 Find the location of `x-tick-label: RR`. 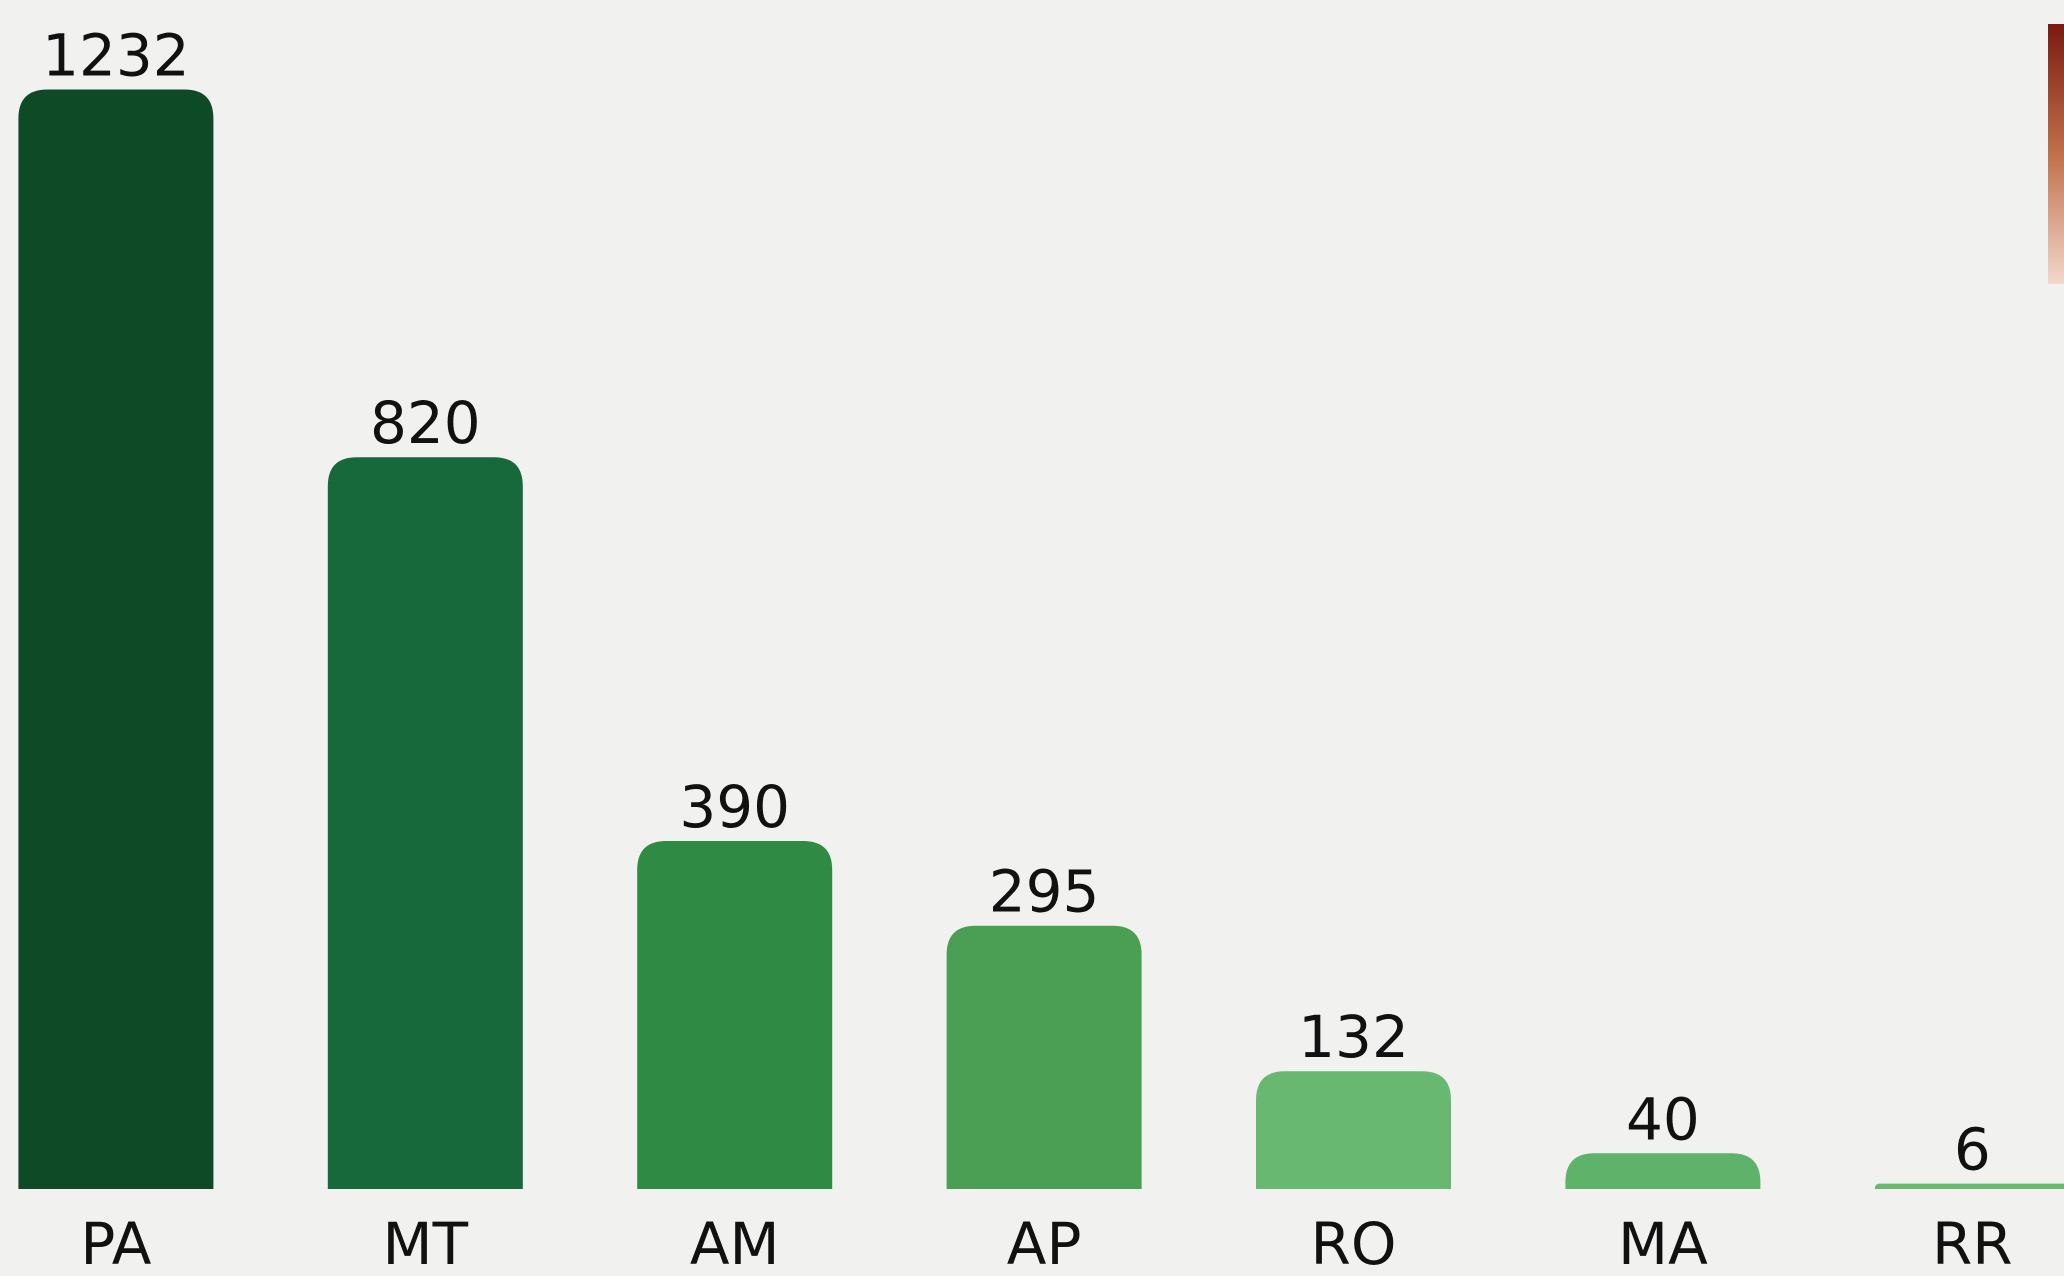

x-tick-label: RR is located at coordinates (1972, 1243).